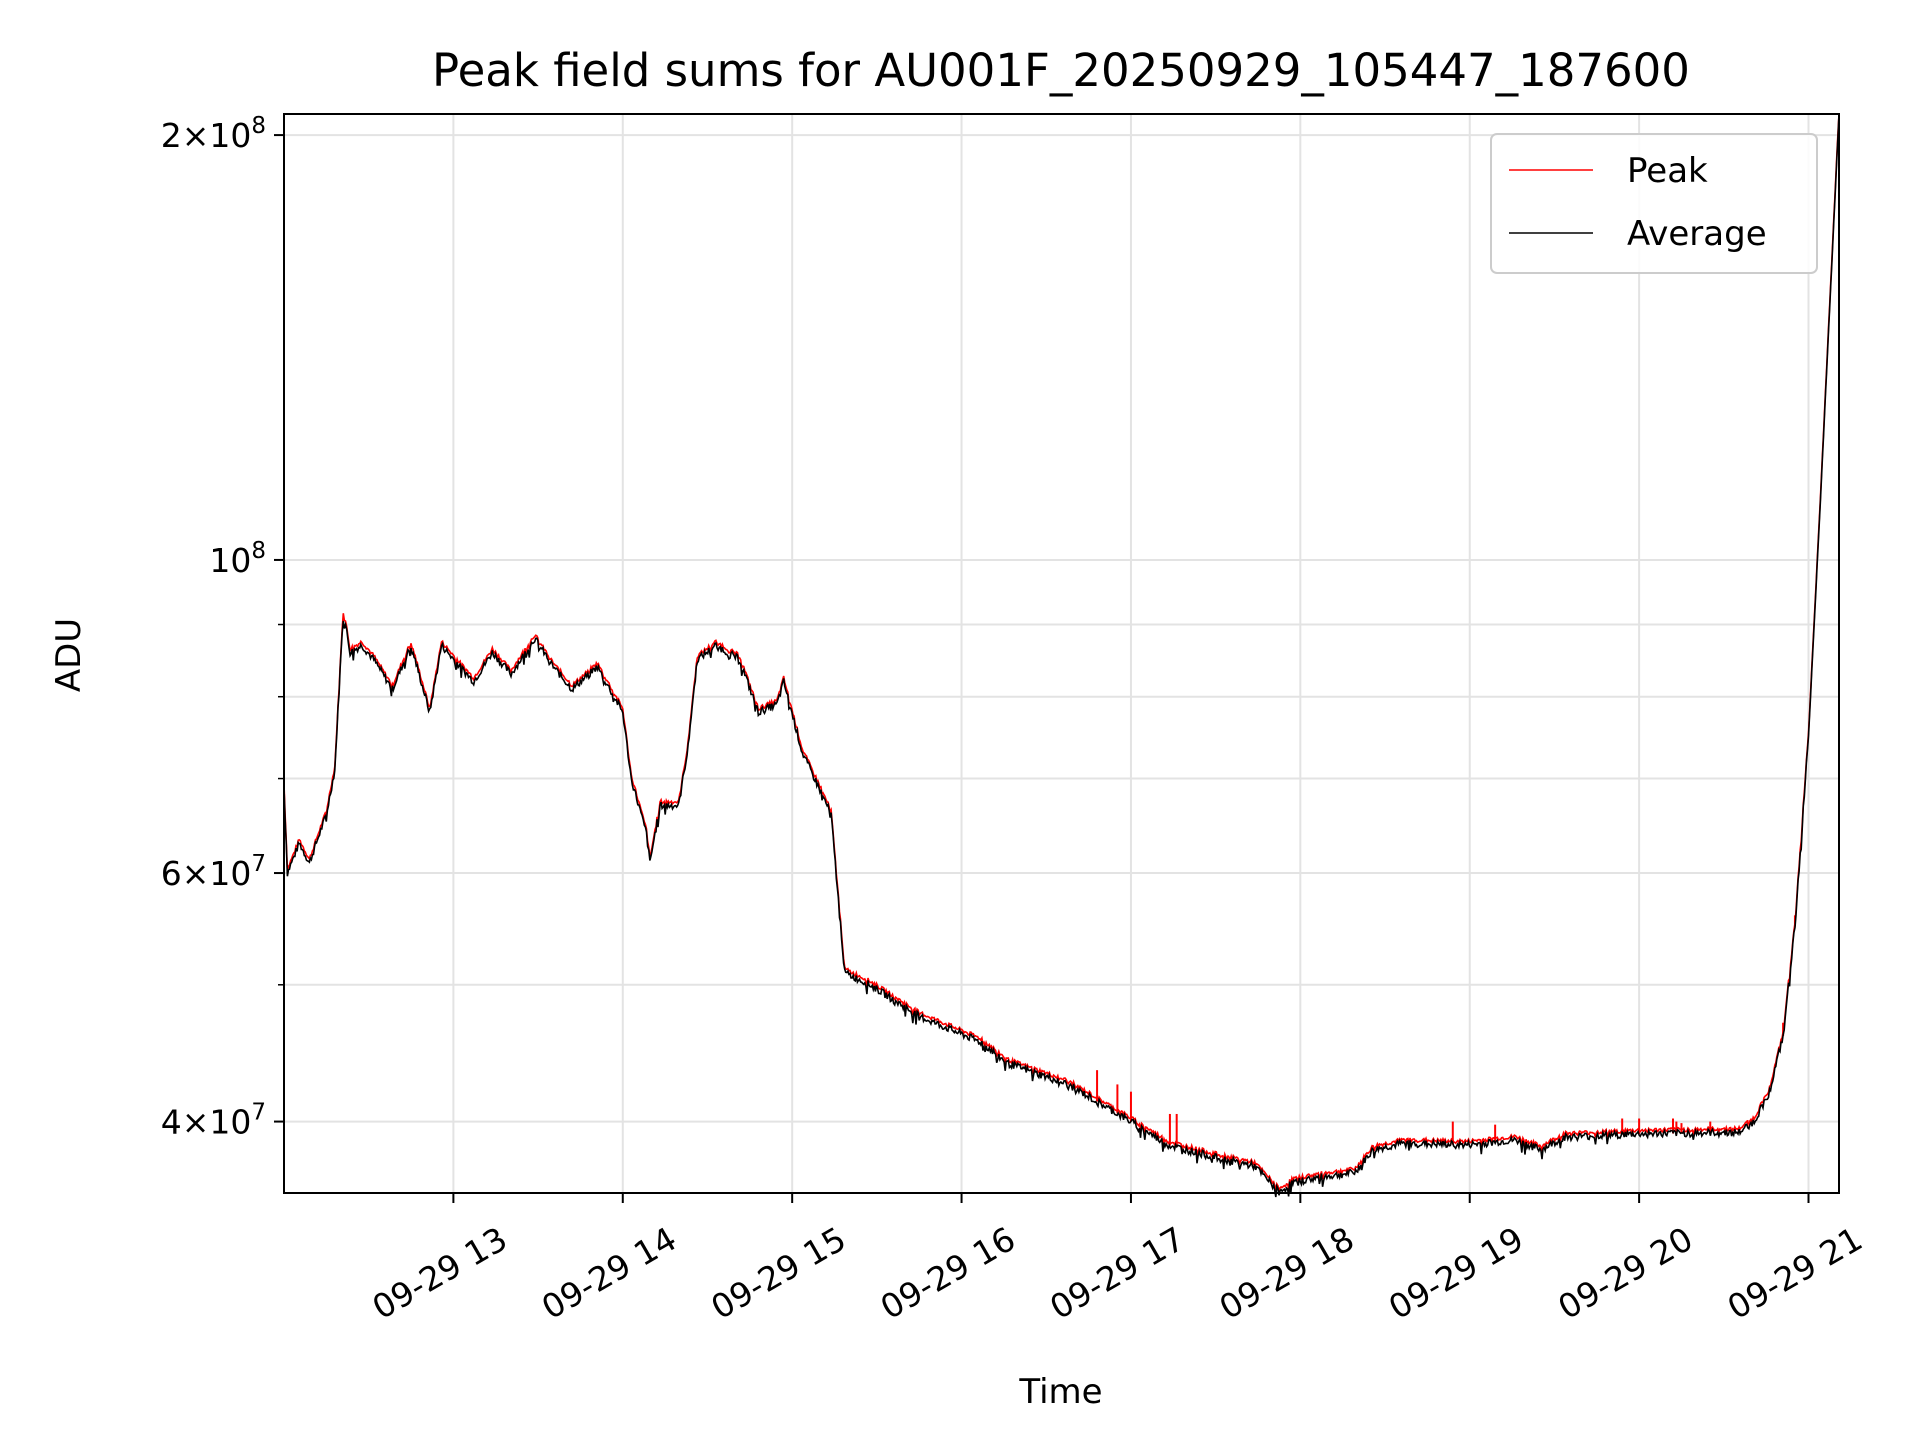 This screenshot has height=1440, width=1920. I want to click on x-tick-label: 09-29 20, so click(1625, 1273).